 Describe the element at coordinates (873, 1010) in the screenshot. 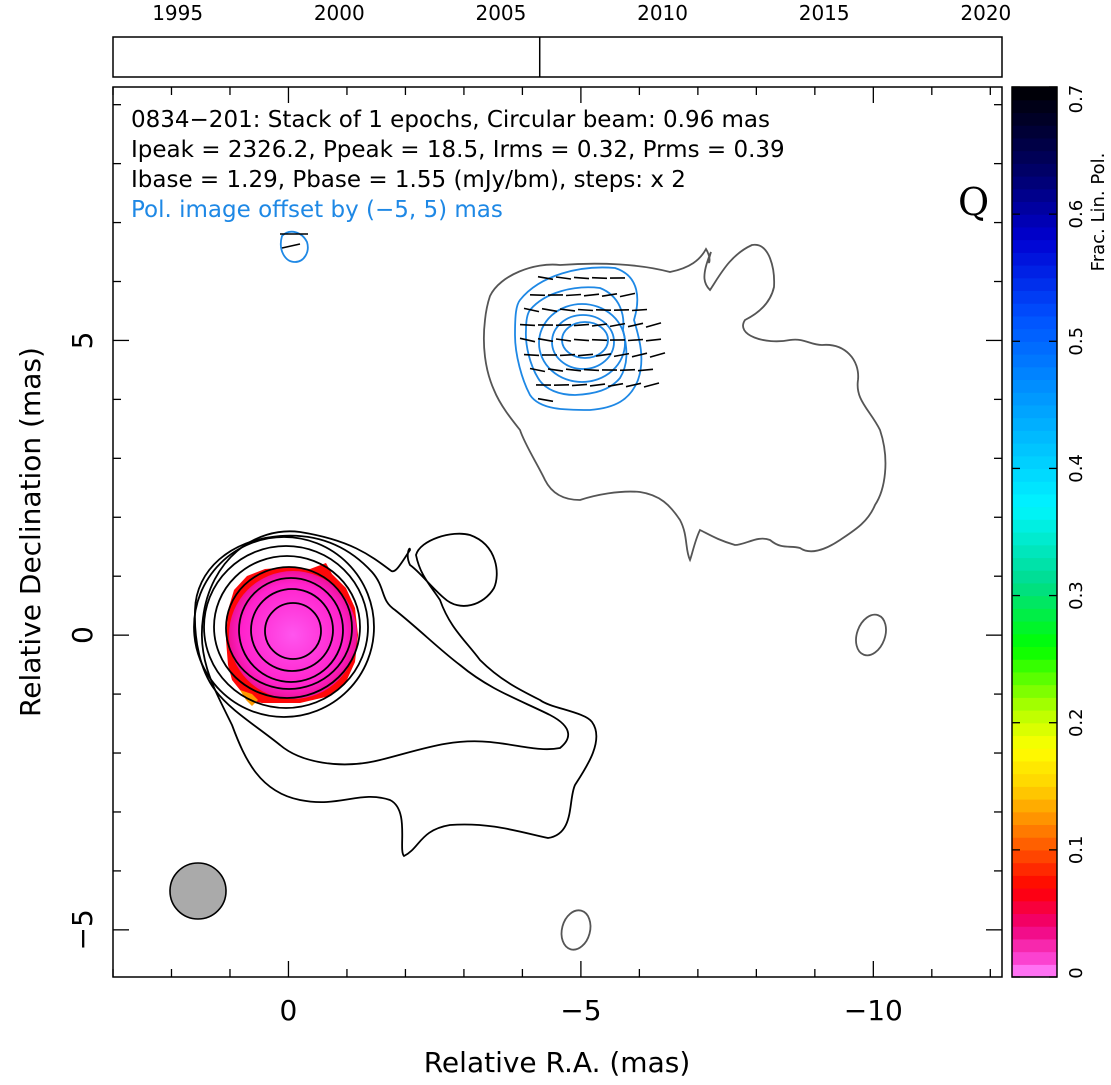

I see `x-tick-label: −10` at that location.